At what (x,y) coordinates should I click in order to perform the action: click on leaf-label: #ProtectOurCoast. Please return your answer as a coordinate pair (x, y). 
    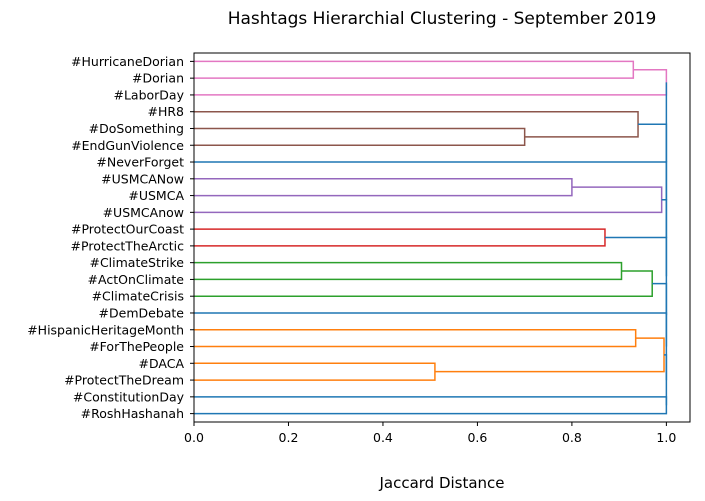
    Looking at the image, I should click on (127, 229).